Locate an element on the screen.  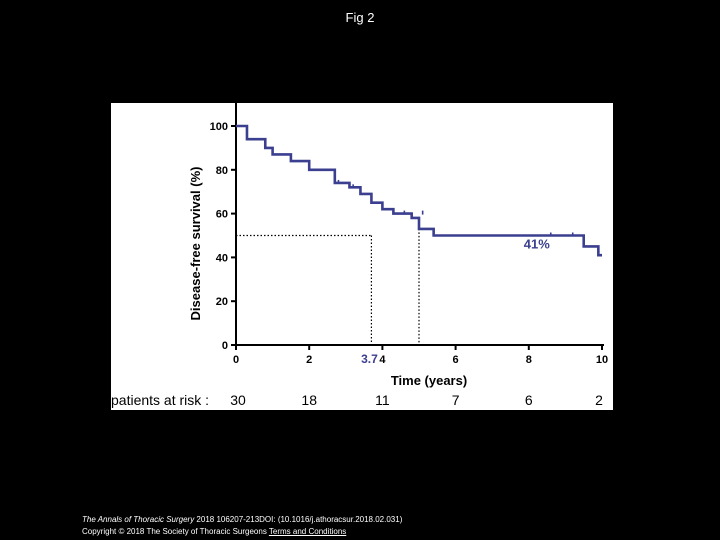
x-tick-label: 10 is located at coordinates (602, 360).